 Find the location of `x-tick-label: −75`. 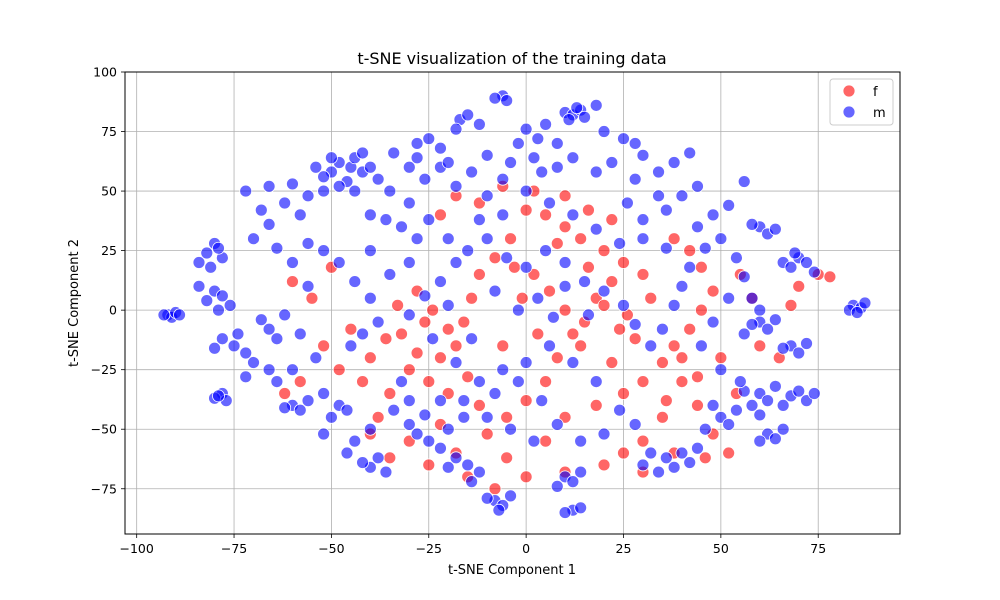

x-tick-label: −75 is located at coordinates (234, 548).